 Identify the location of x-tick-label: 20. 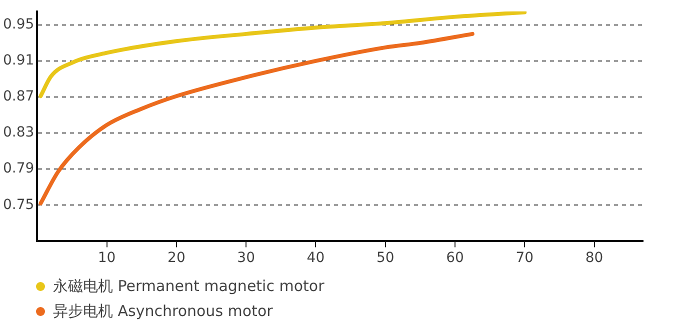
(177, 258).